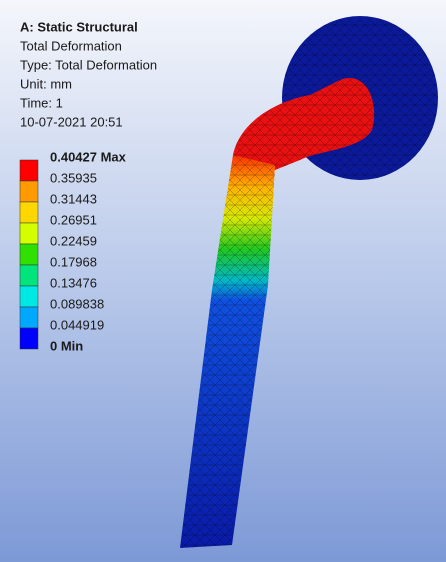 Image resolution: width=446 pixels, height=562 pixels. Describe the element at coordinates (88, 156) in the screenshot. I see `legend-label: 0.40427 Max` at that location.